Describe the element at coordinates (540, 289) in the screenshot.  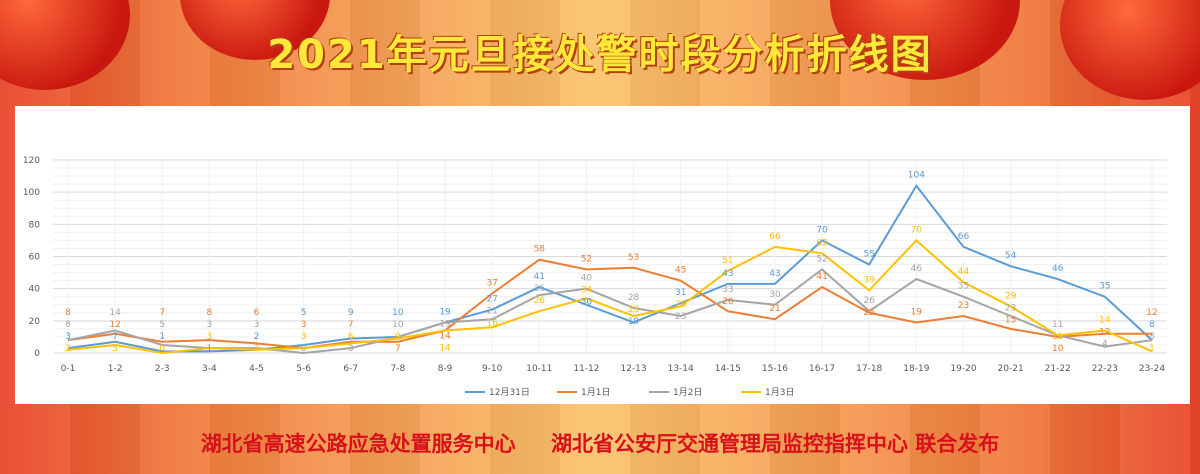
I see `data-label: 36` at that location.